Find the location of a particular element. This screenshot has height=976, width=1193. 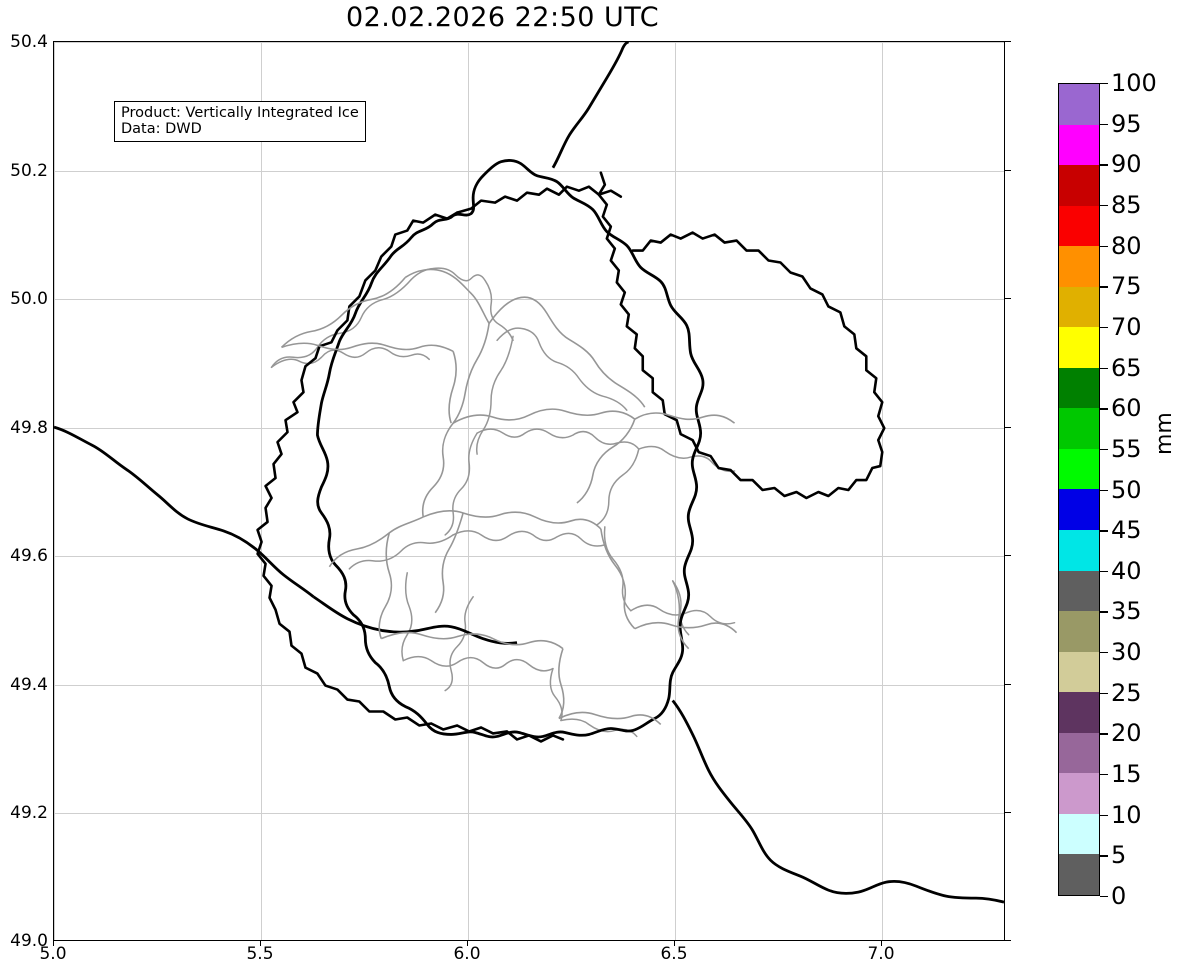

xtick-mark-6.0 is located at coordinates (467, 943).